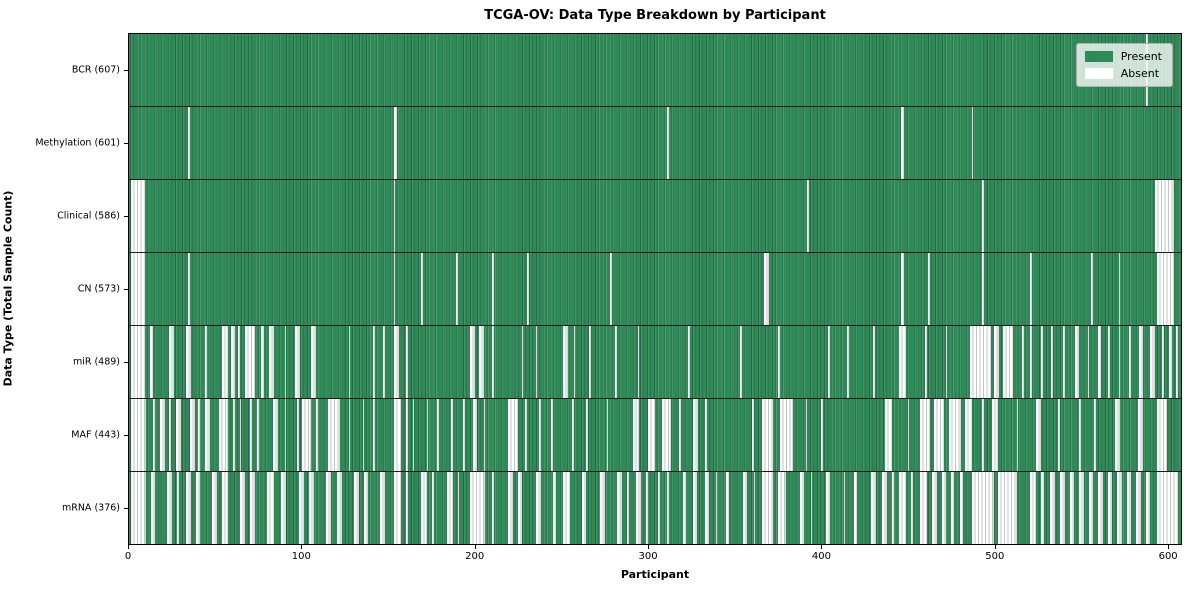  Describe the element at coordinates (95, 435) in the screenshot. I see `y-tick-label-maf: MAF (443)` at that location.